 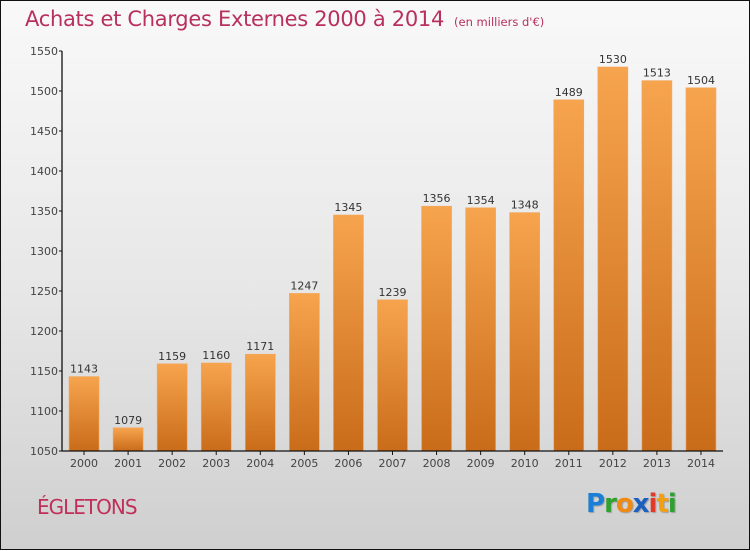 What do you see at coordinates (44, 211) in the screenshot?
I see `y-tick-label: 1350` at bounding box center [44, 211].